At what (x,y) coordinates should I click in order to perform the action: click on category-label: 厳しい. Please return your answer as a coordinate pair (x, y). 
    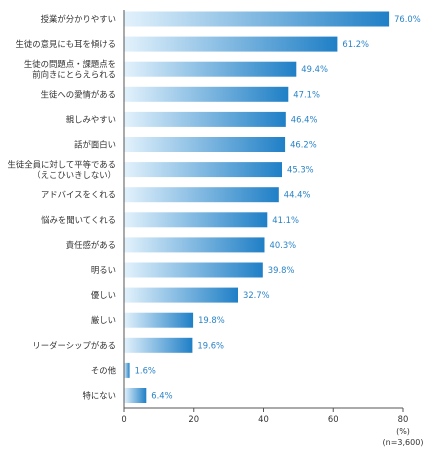
    Looking at the image, I should click on (103, 320).